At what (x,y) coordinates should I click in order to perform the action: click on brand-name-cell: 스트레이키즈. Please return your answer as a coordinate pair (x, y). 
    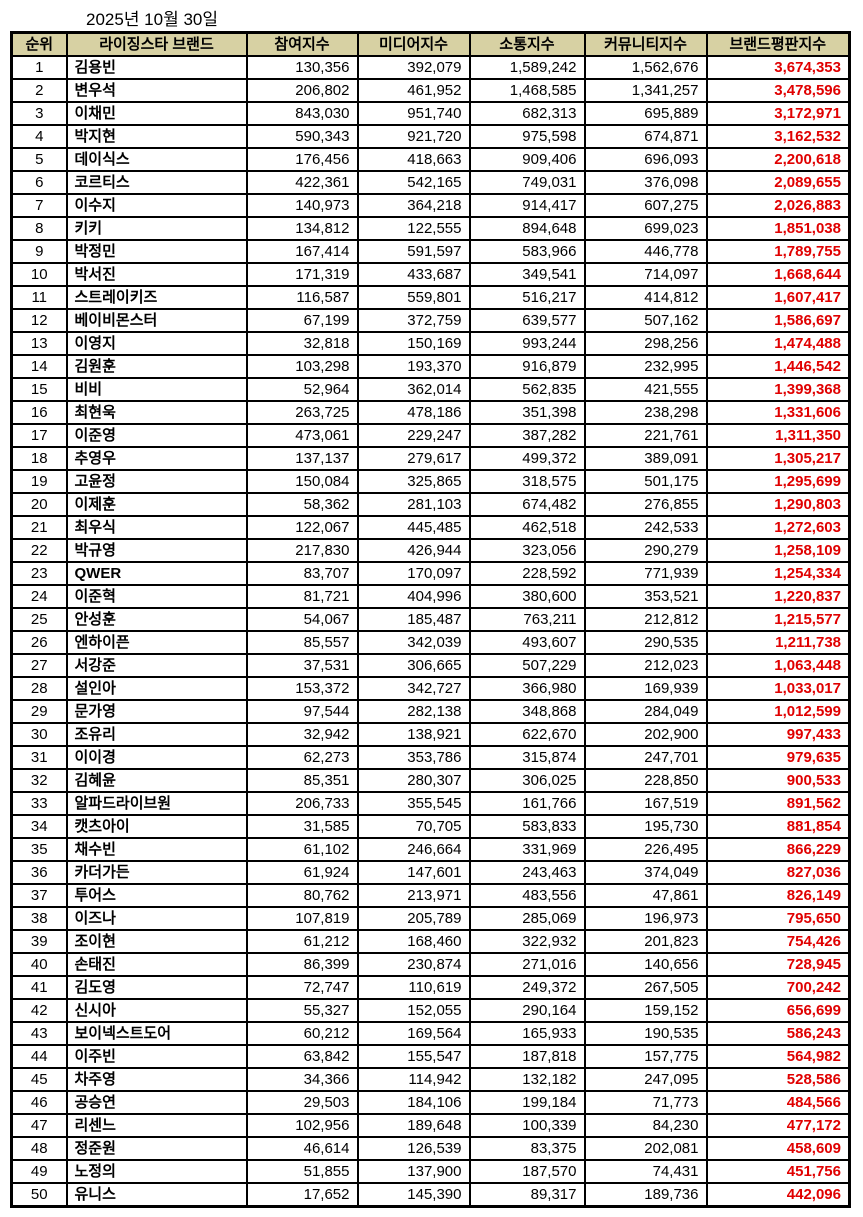
    Looking at the image, I should click on (156, 297).